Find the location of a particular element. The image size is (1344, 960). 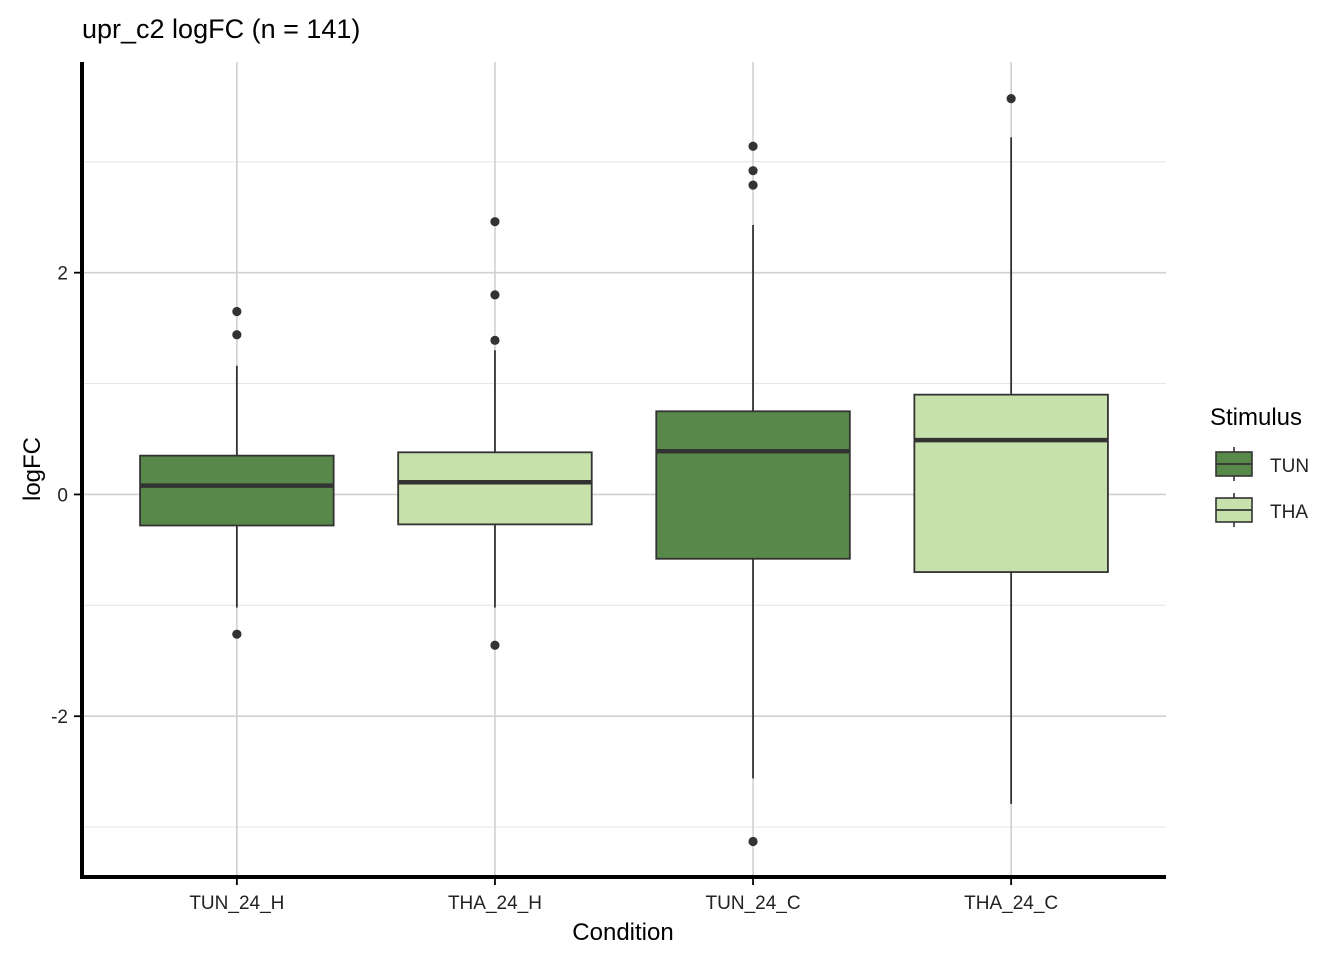

y-tick-label: -2 is located at coordinates (59, 717).